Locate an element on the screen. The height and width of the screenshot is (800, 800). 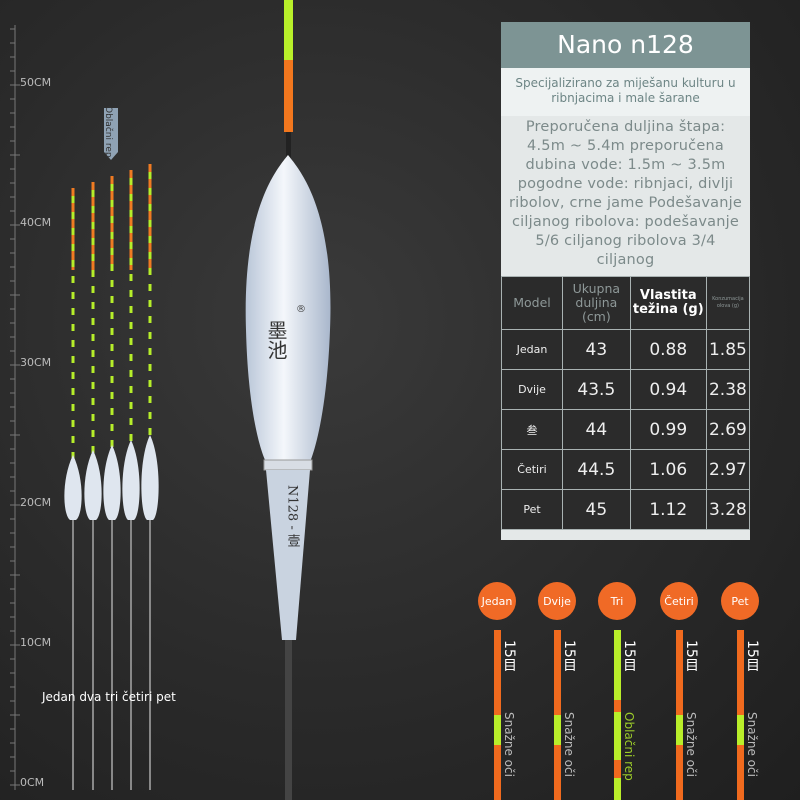
table-header-cell: Konzumacija olova (g) is located at coordinates (728, 303).